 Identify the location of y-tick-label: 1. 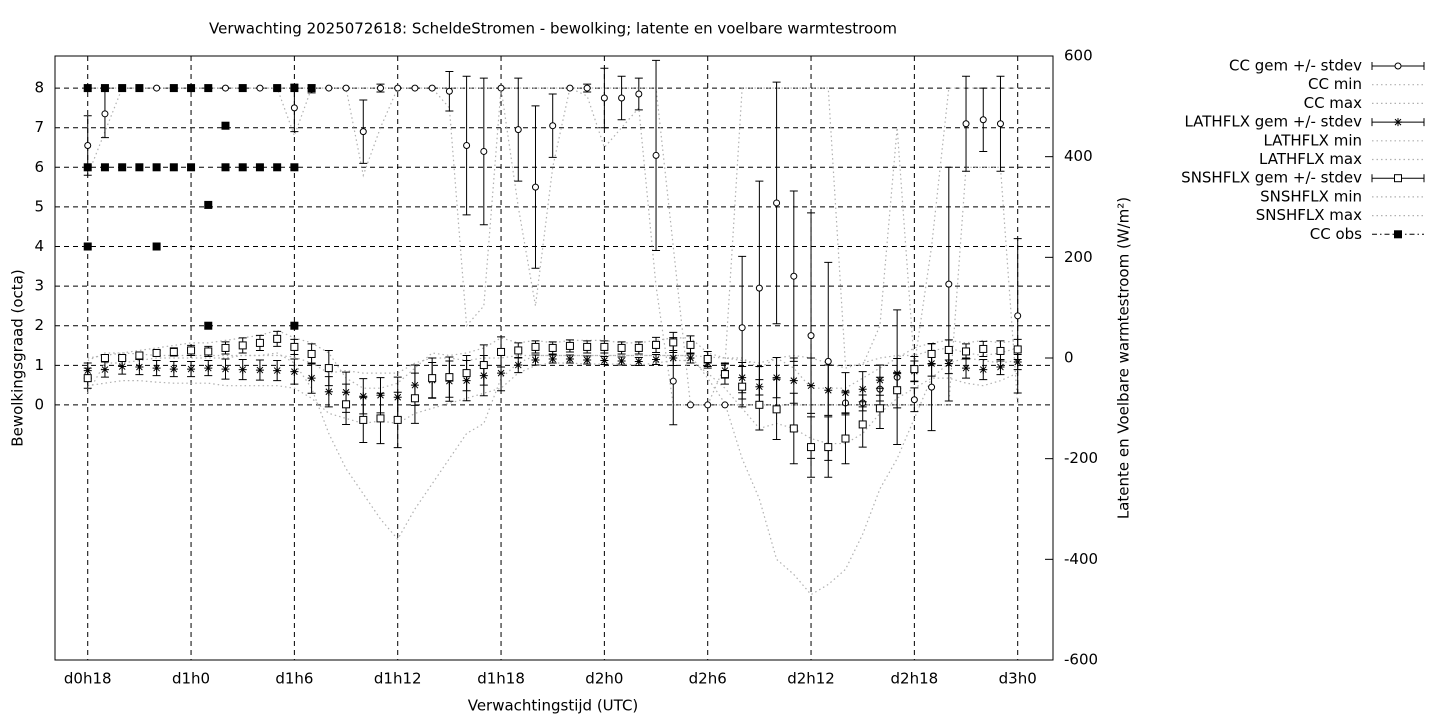
(39, 365).